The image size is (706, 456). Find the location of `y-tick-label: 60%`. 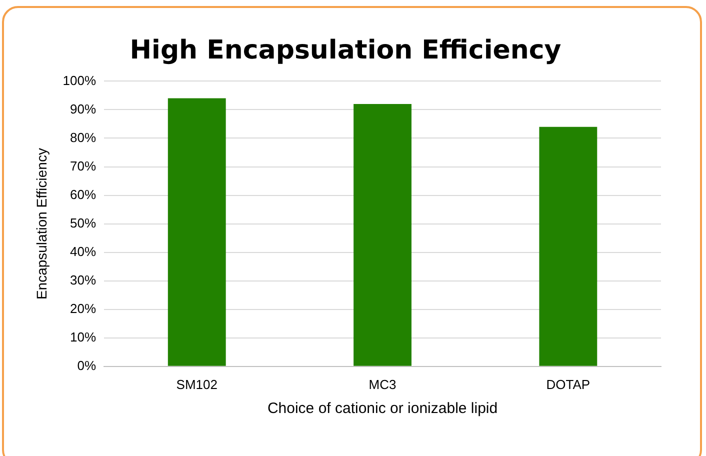

y-tick-label: 60% is located at coordinates (83, 194).